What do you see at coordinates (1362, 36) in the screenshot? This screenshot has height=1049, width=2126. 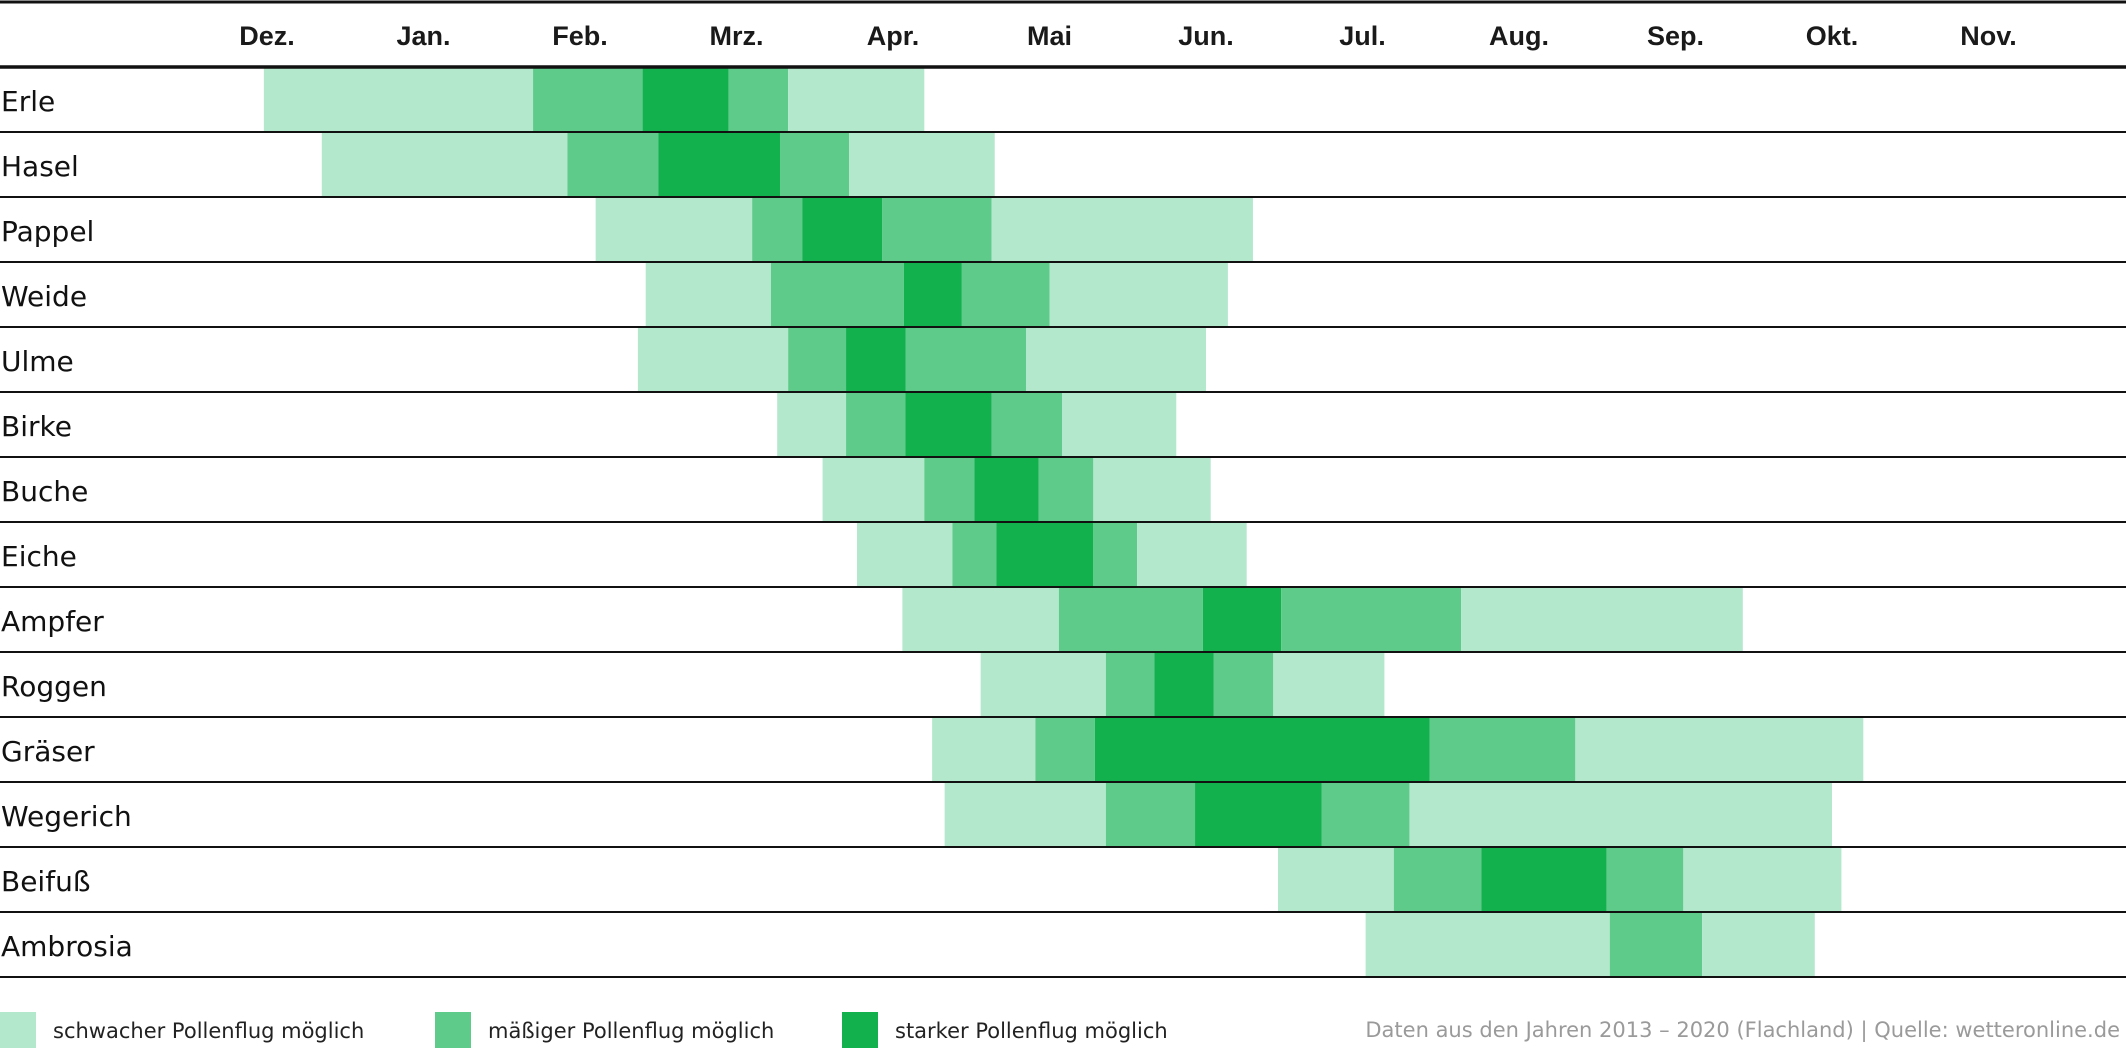 I see `month-label: Jul.` at bounding box center [1362, 36].